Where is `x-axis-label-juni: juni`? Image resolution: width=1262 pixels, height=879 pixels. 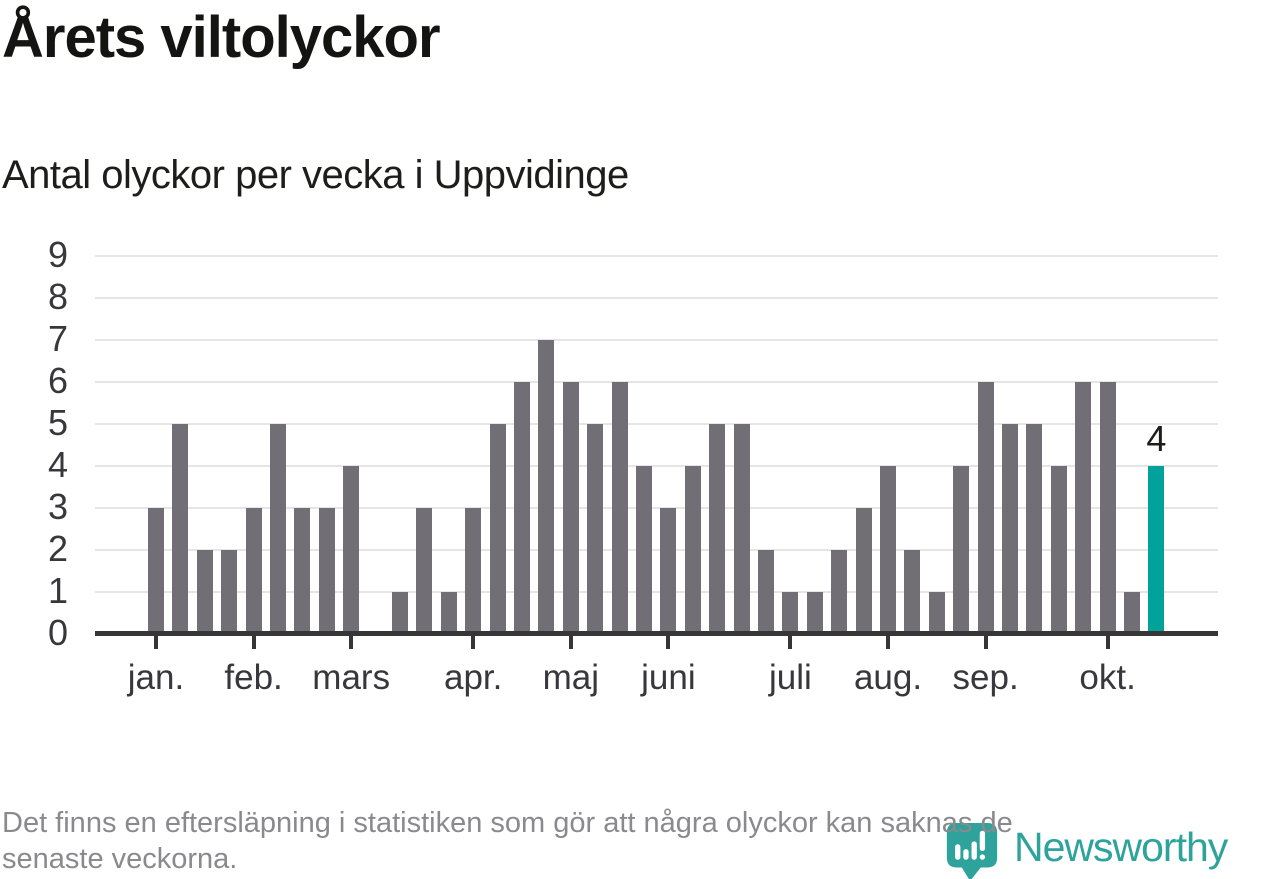 x-axis-label-juni: juni is located at coordinates (668, 677).